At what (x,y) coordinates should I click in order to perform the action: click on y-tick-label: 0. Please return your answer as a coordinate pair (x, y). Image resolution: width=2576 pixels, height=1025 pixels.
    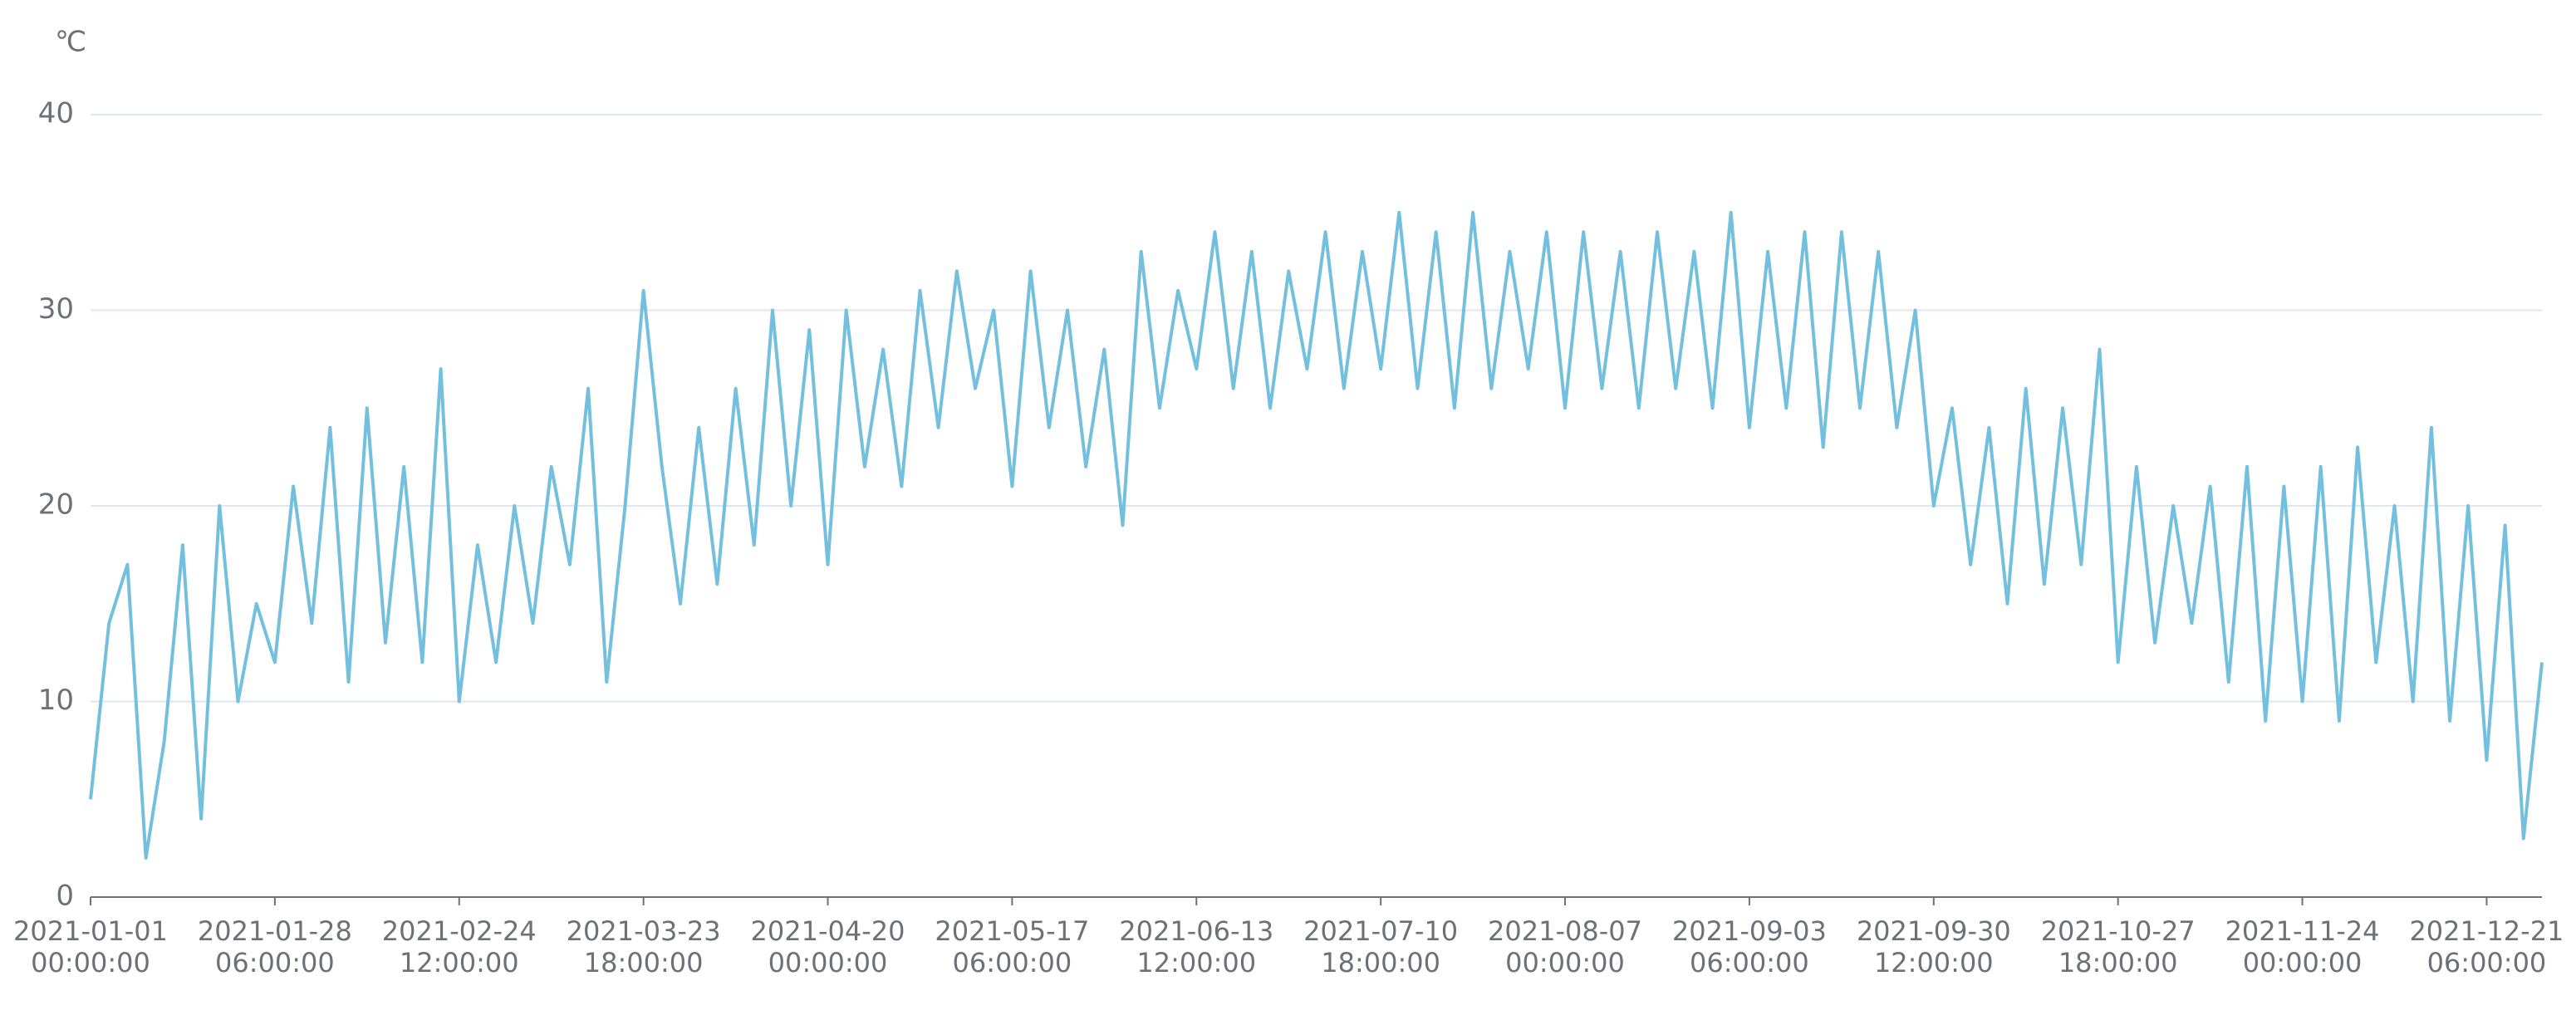
    Looking at the image, I should click on (65, 896).